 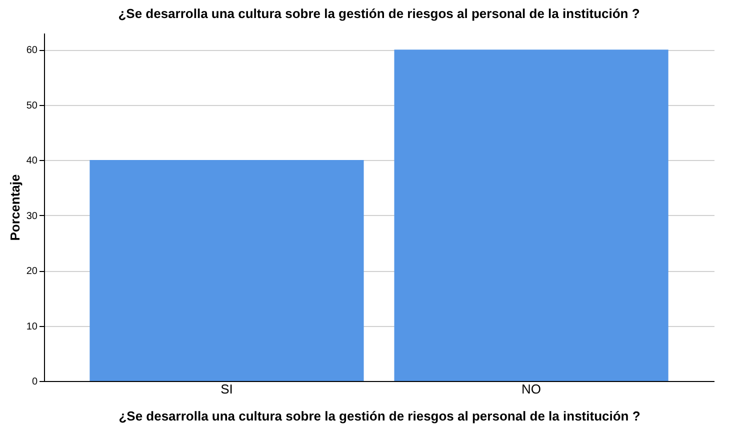 I want to click on x-axis-title: ¿Se desarrolla una cultura sobre la gestión de riesgos al personal de la institución ?, so click(x=379, y=416).